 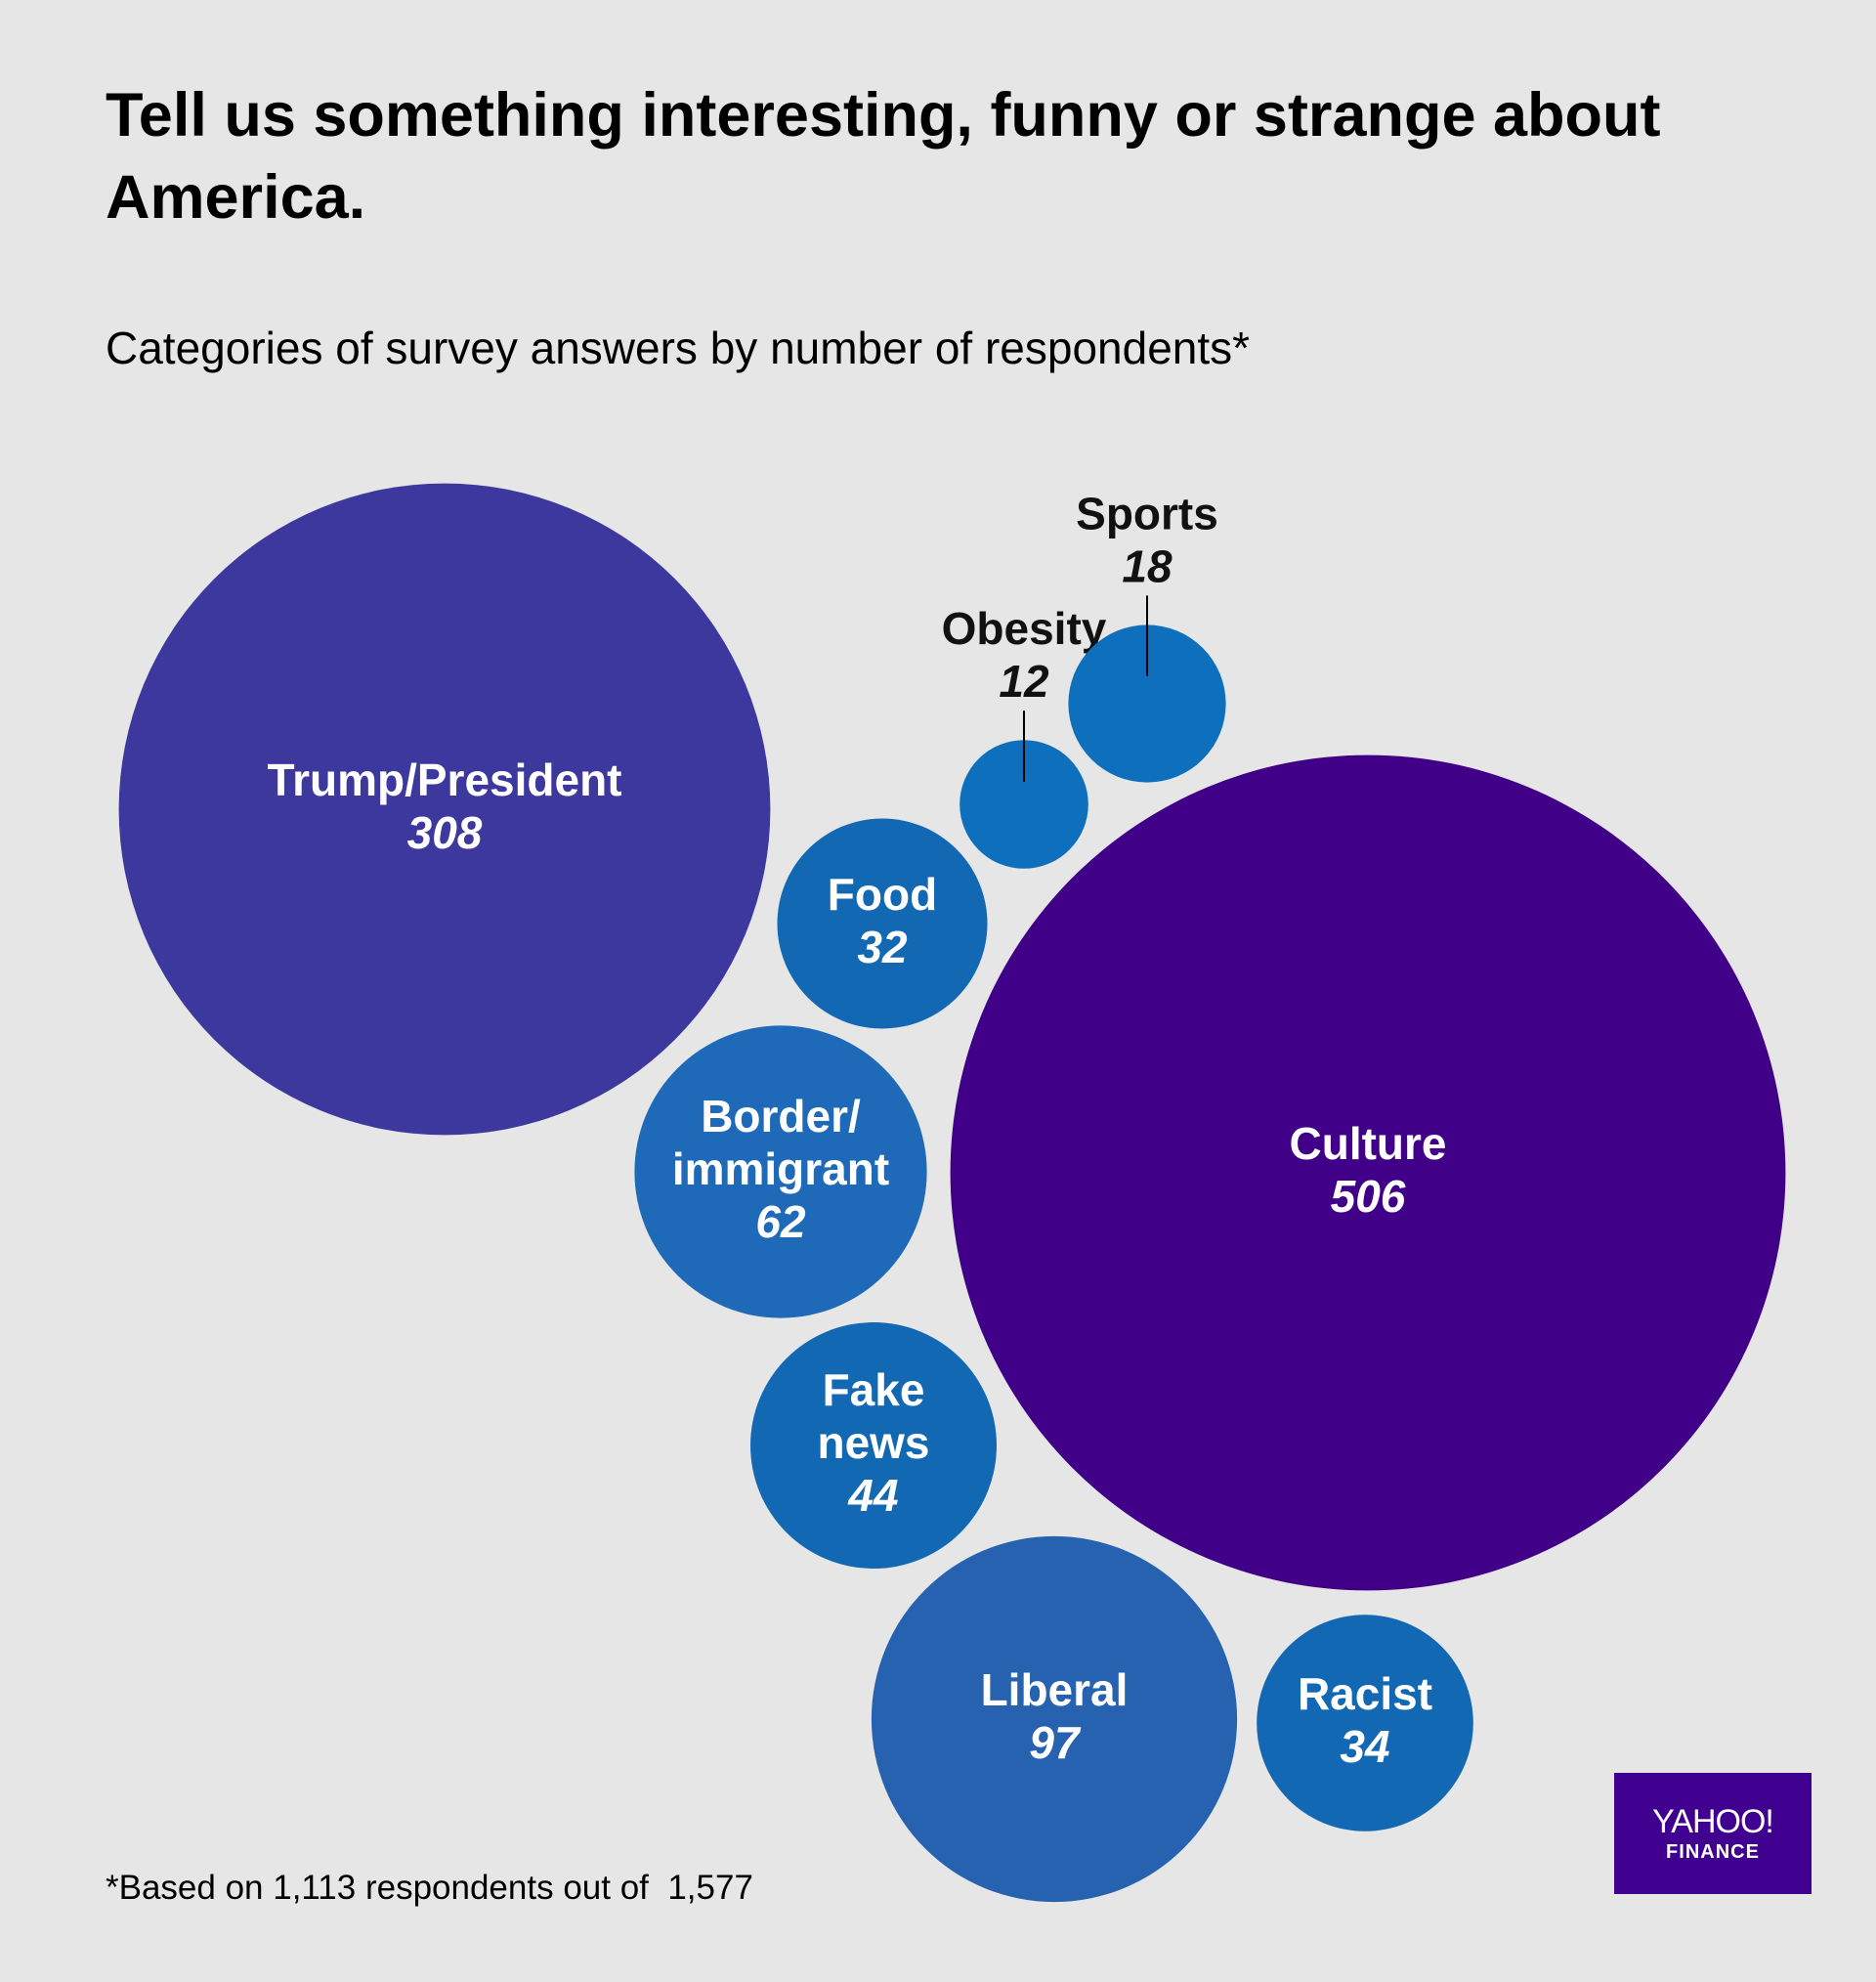 I want to click on bubble-circle-obesity, so click(x=1023, y=805).